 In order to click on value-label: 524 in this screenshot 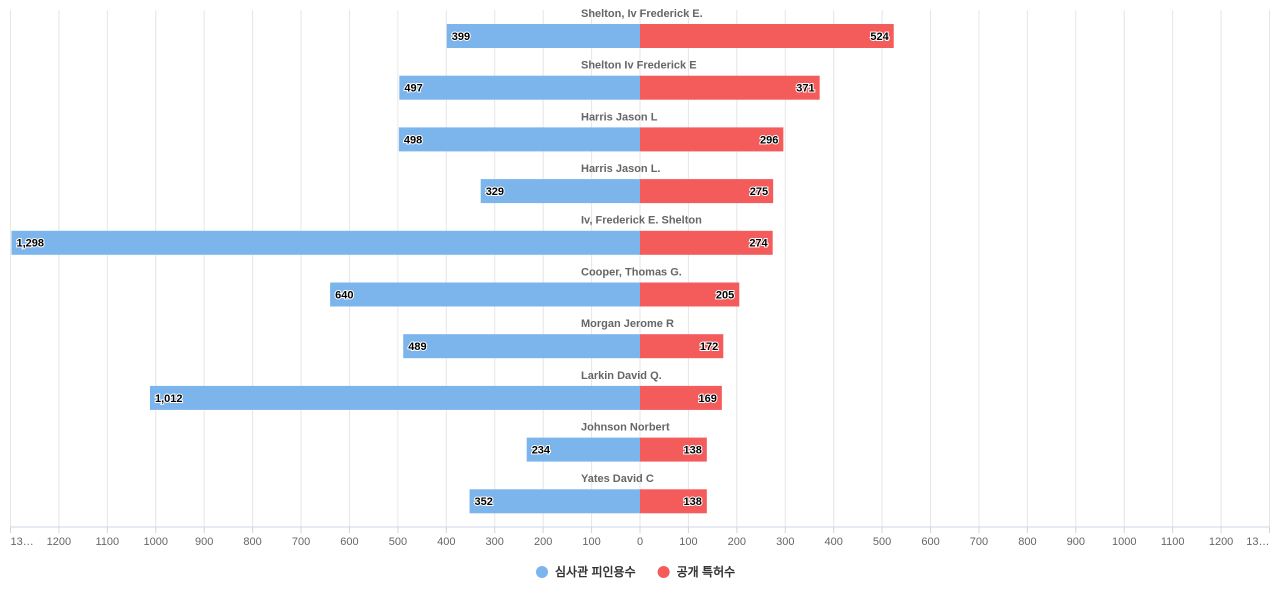, I will do `click(879, 37)`.